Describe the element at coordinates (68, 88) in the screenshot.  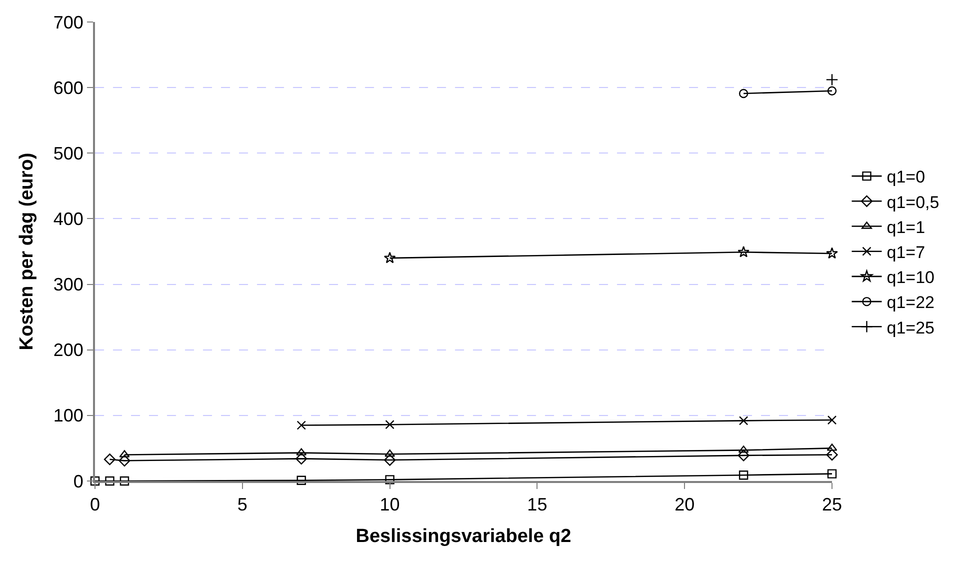
I see `y-tick-label: 600` at that location.